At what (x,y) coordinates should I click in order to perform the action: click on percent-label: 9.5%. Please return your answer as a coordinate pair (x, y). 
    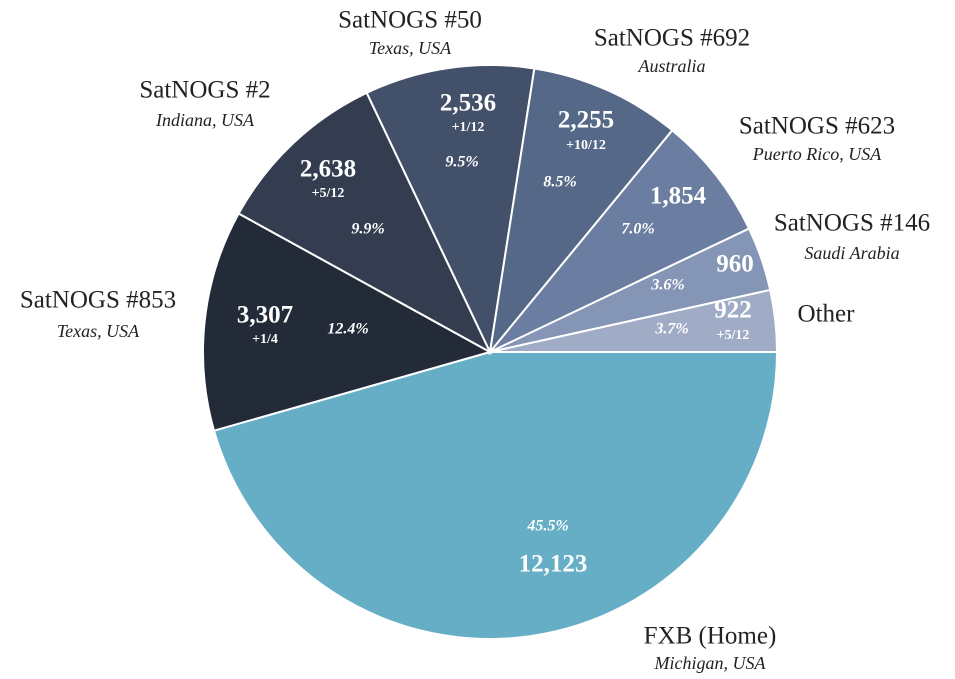
    Looking at the image, I should click on (461, 162).